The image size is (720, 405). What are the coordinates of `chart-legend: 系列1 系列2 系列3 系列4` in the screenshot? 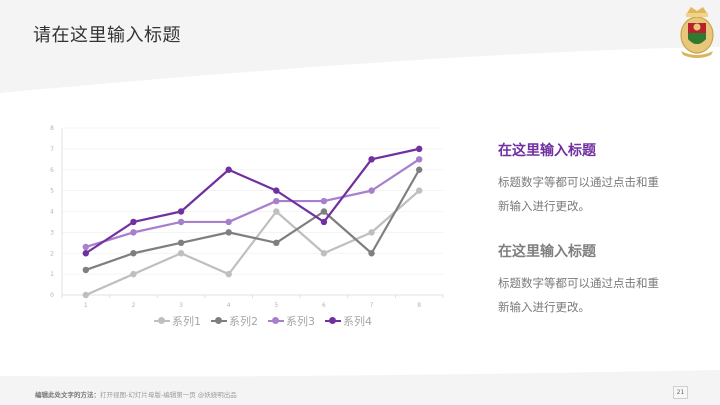 It's located at (263, 321).